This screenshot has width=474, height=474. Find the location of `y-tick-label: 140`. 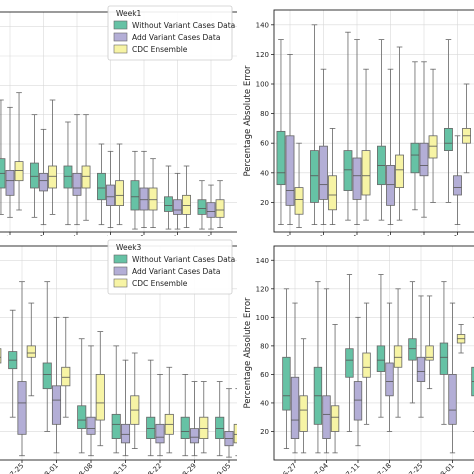

y-tick-label: 140 is located at coordinates (262, 261).